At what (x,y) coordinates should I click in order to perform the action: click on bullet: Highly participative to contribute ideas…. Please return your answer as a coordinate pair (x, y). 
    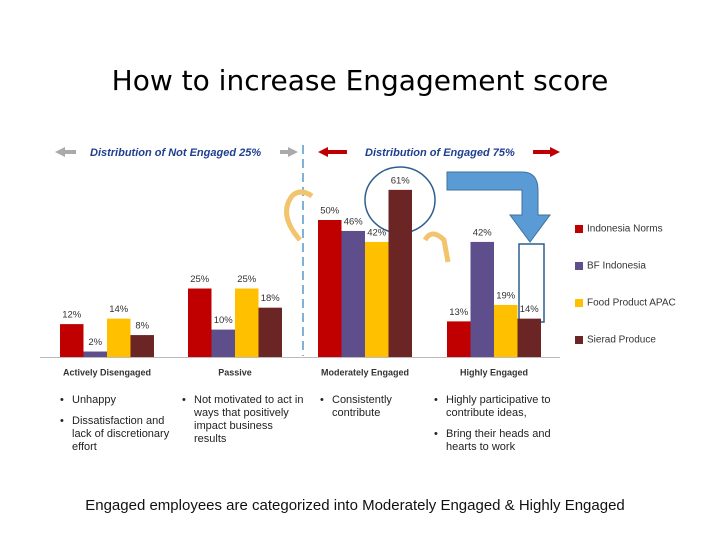
    Looking at the image, I should click on (505, 407).